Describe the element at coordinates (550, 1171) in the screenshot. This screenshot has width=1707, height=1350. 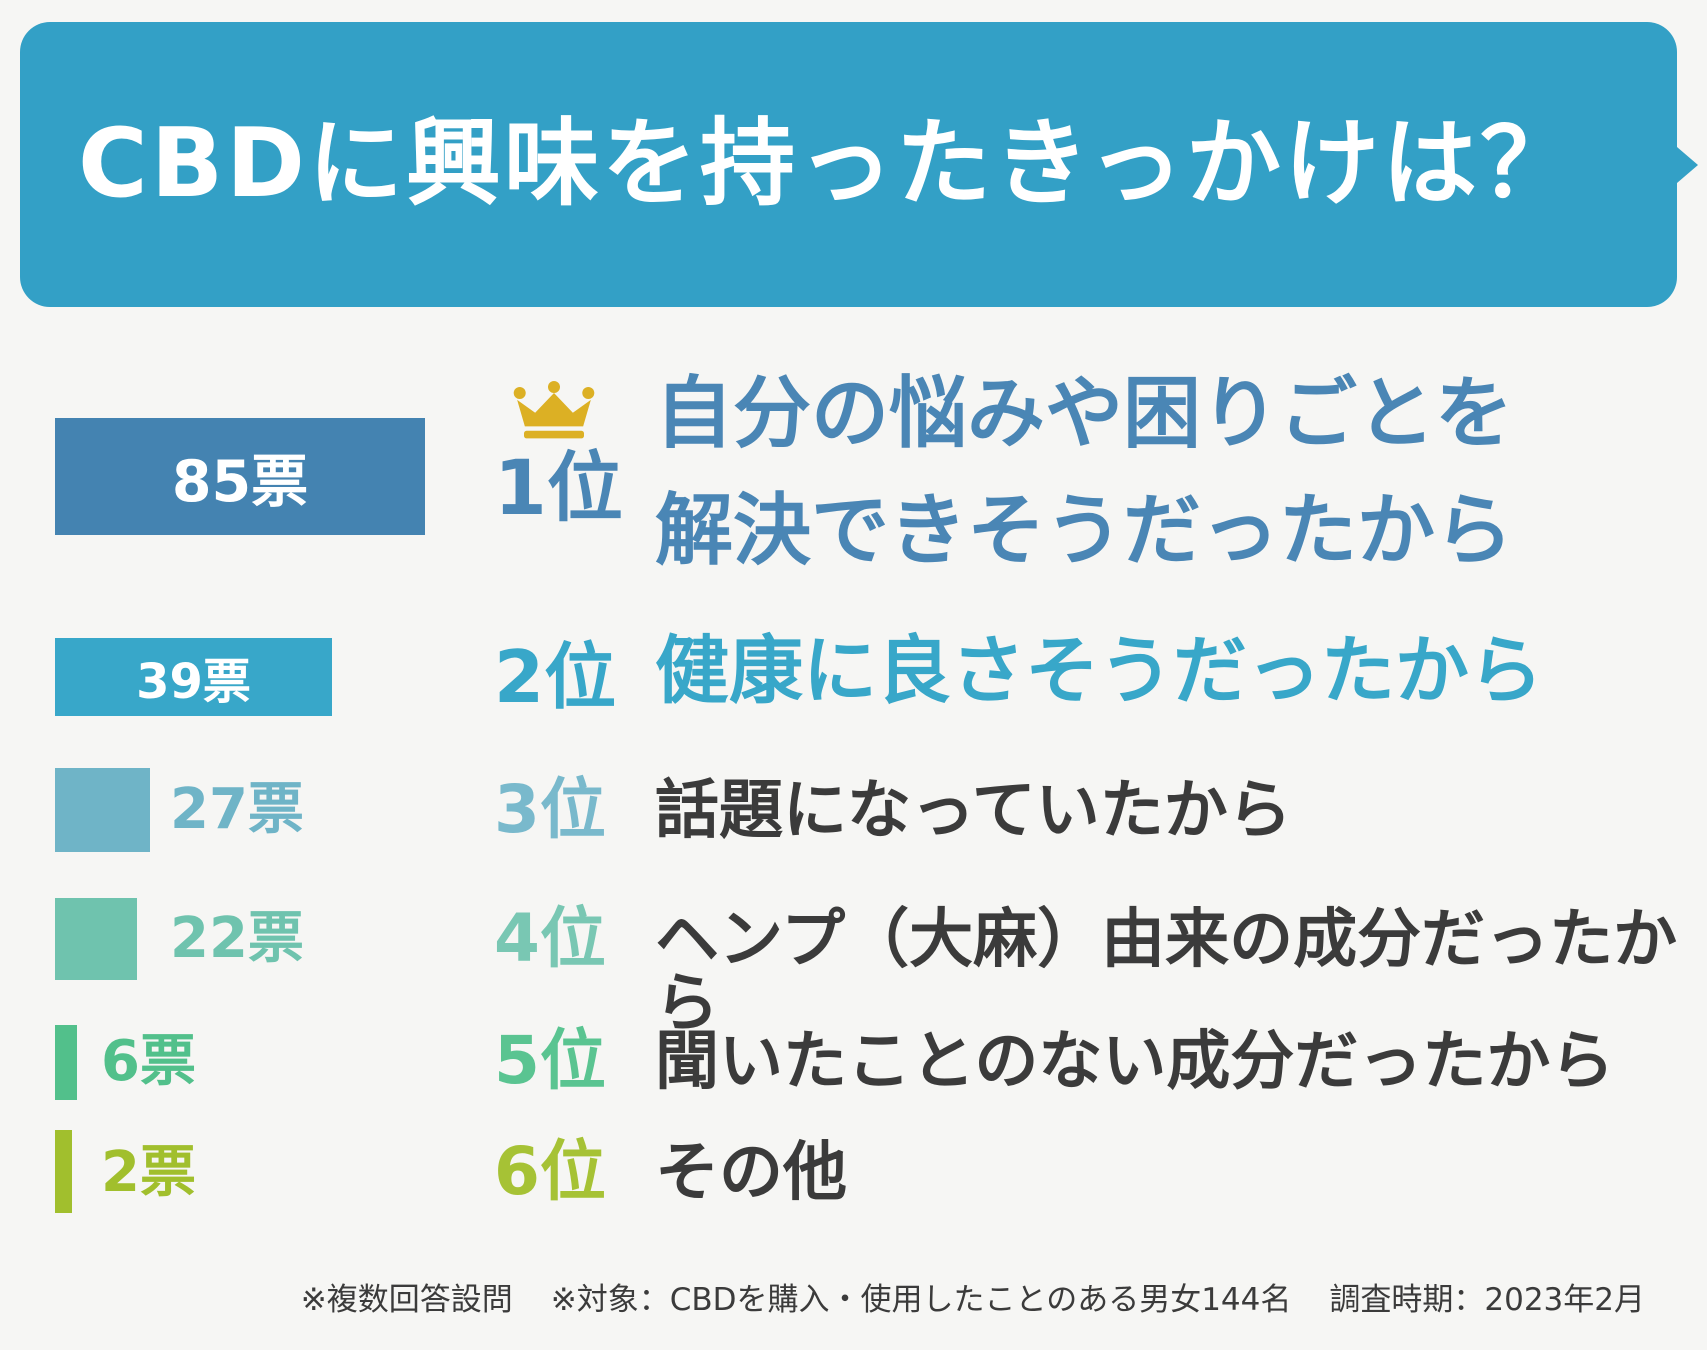
I see `rank-label-6: 6位` at that location.